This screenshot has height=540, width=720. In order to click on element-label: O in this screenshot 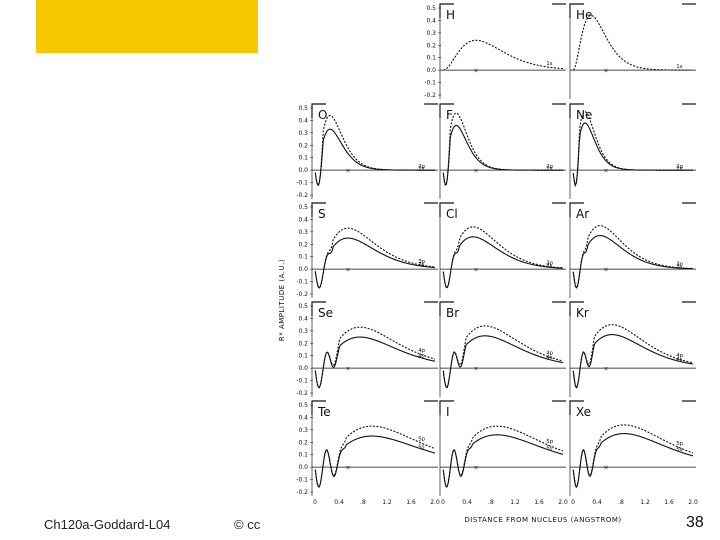, I will do `click(322, 115)`.